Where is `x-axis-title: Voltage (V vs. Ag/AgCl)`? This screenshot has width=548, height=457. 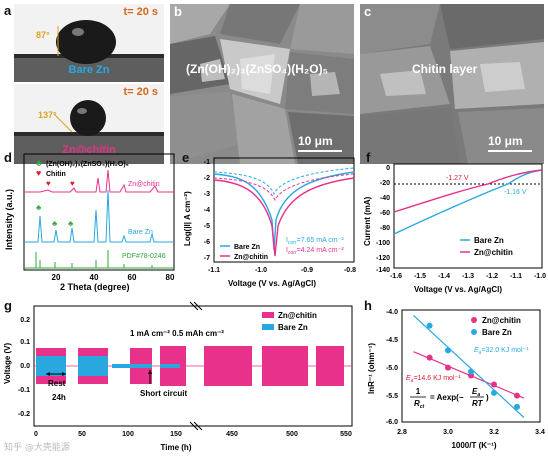 x-axis-title: Voltage (V vs. Ag/AgCl) is located at coordinates (272, 283).